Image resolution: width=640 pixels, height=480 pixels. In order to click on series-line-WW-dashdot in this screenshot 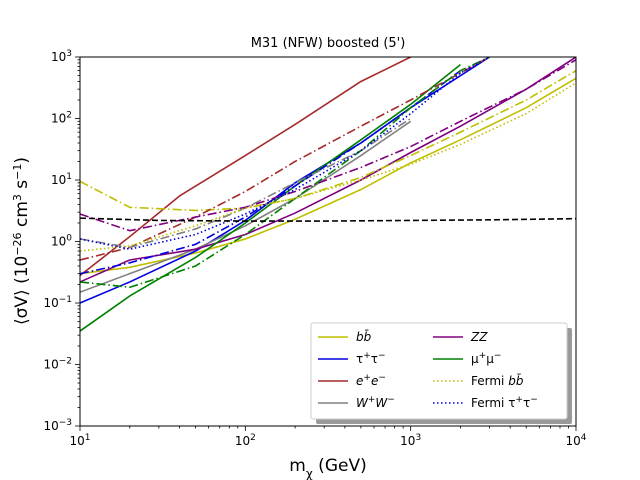, I will do `click(246, 183)`.